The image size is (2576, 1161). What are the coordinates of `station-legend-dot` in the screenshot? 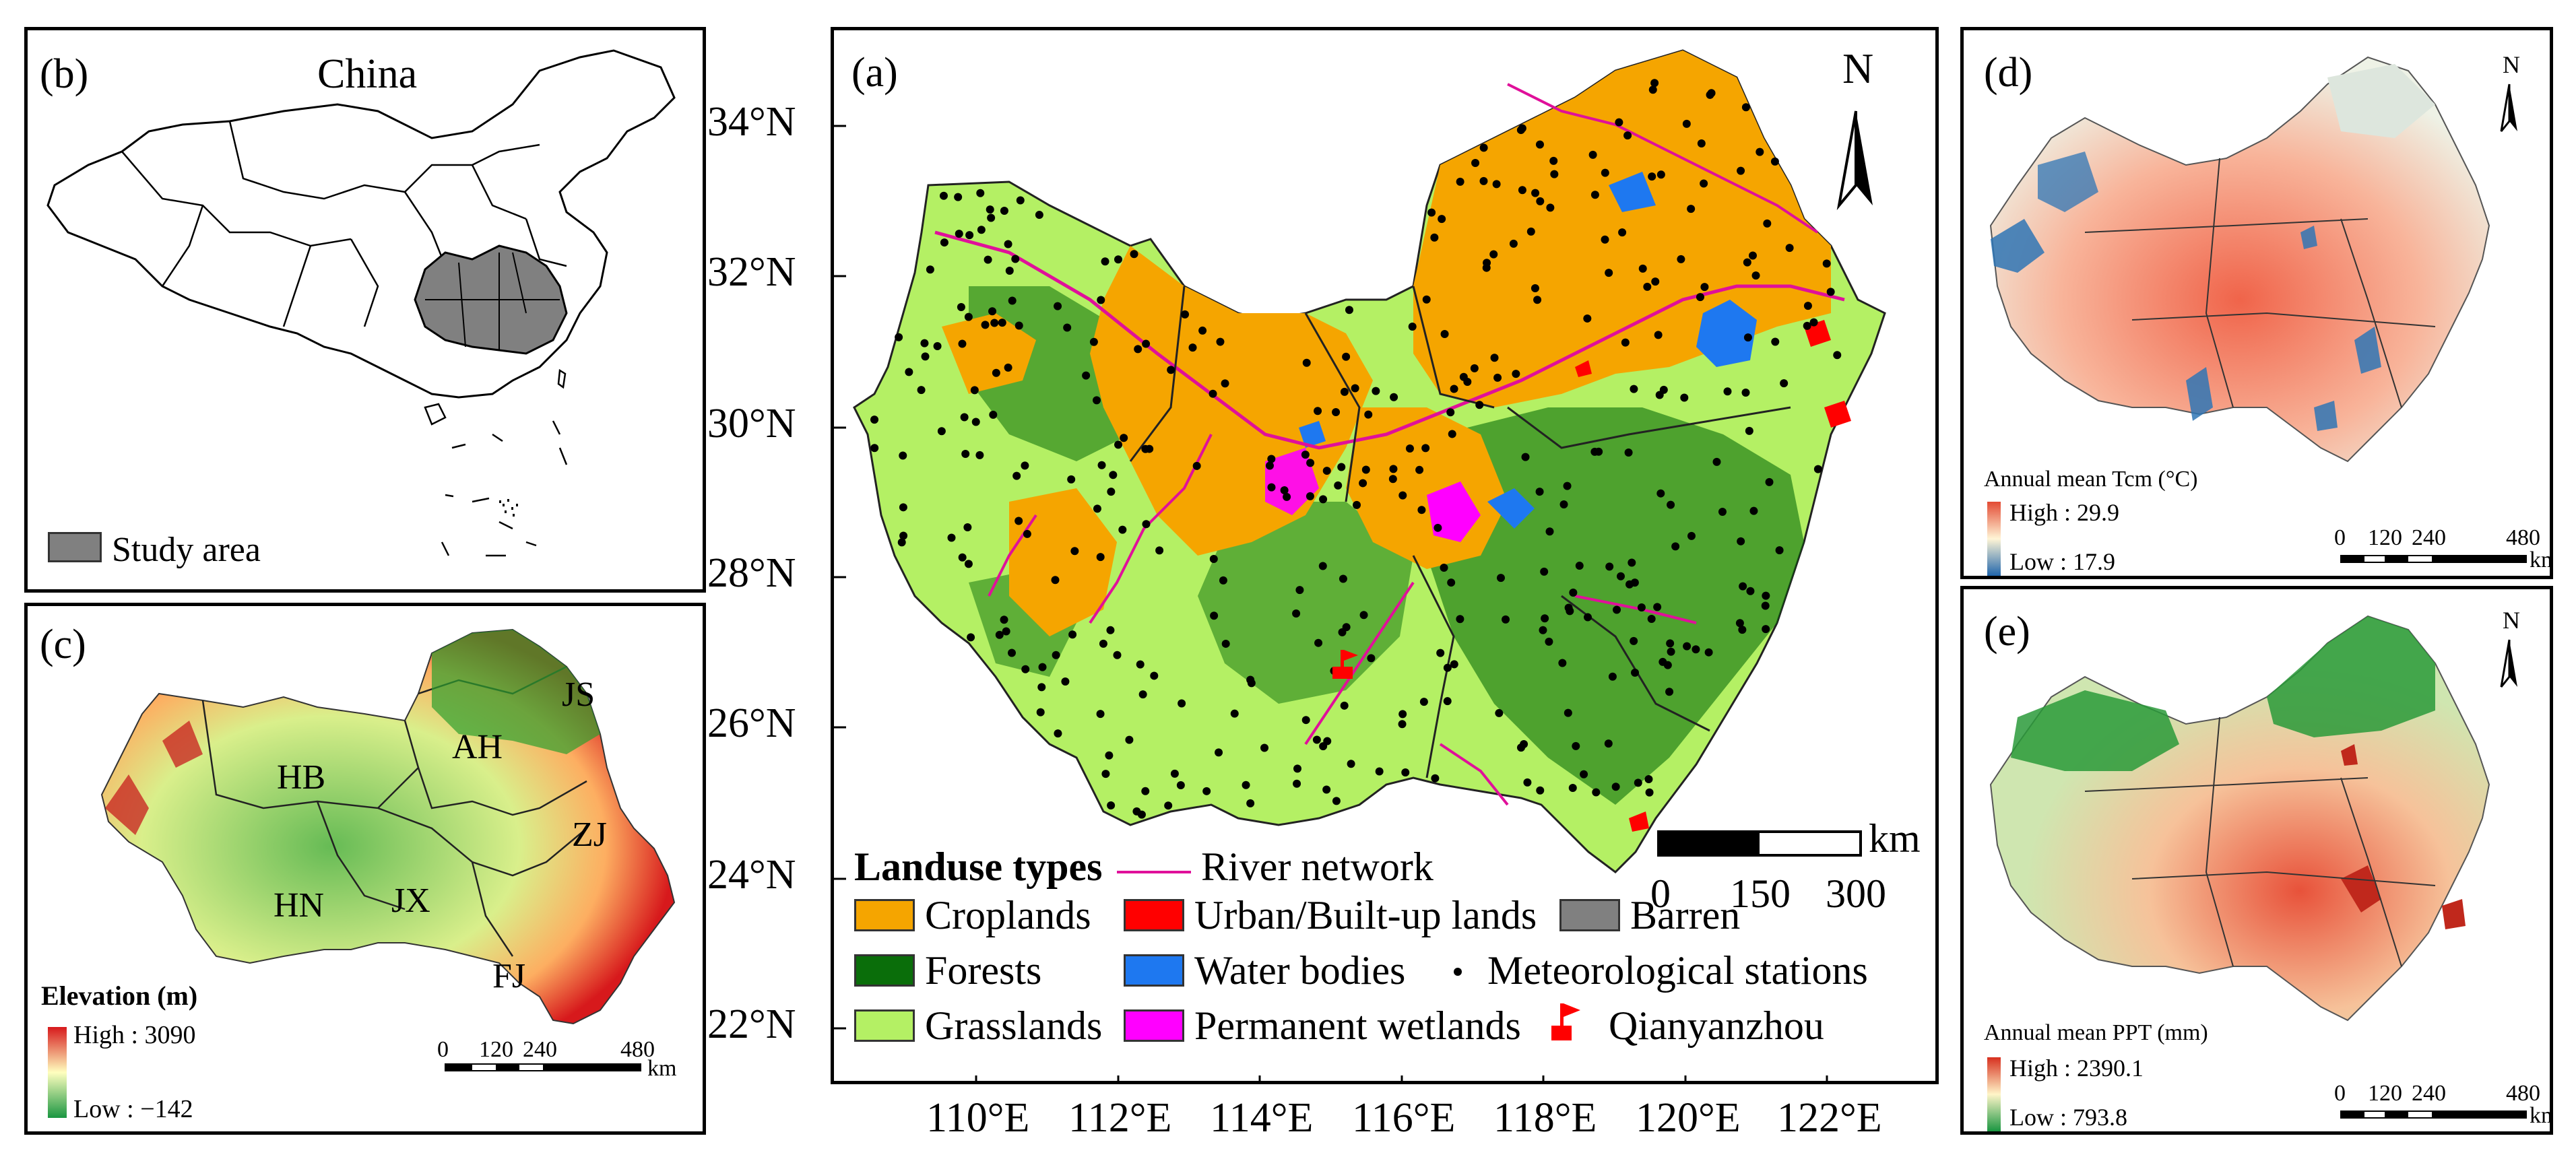 It's located at (1458, 972).